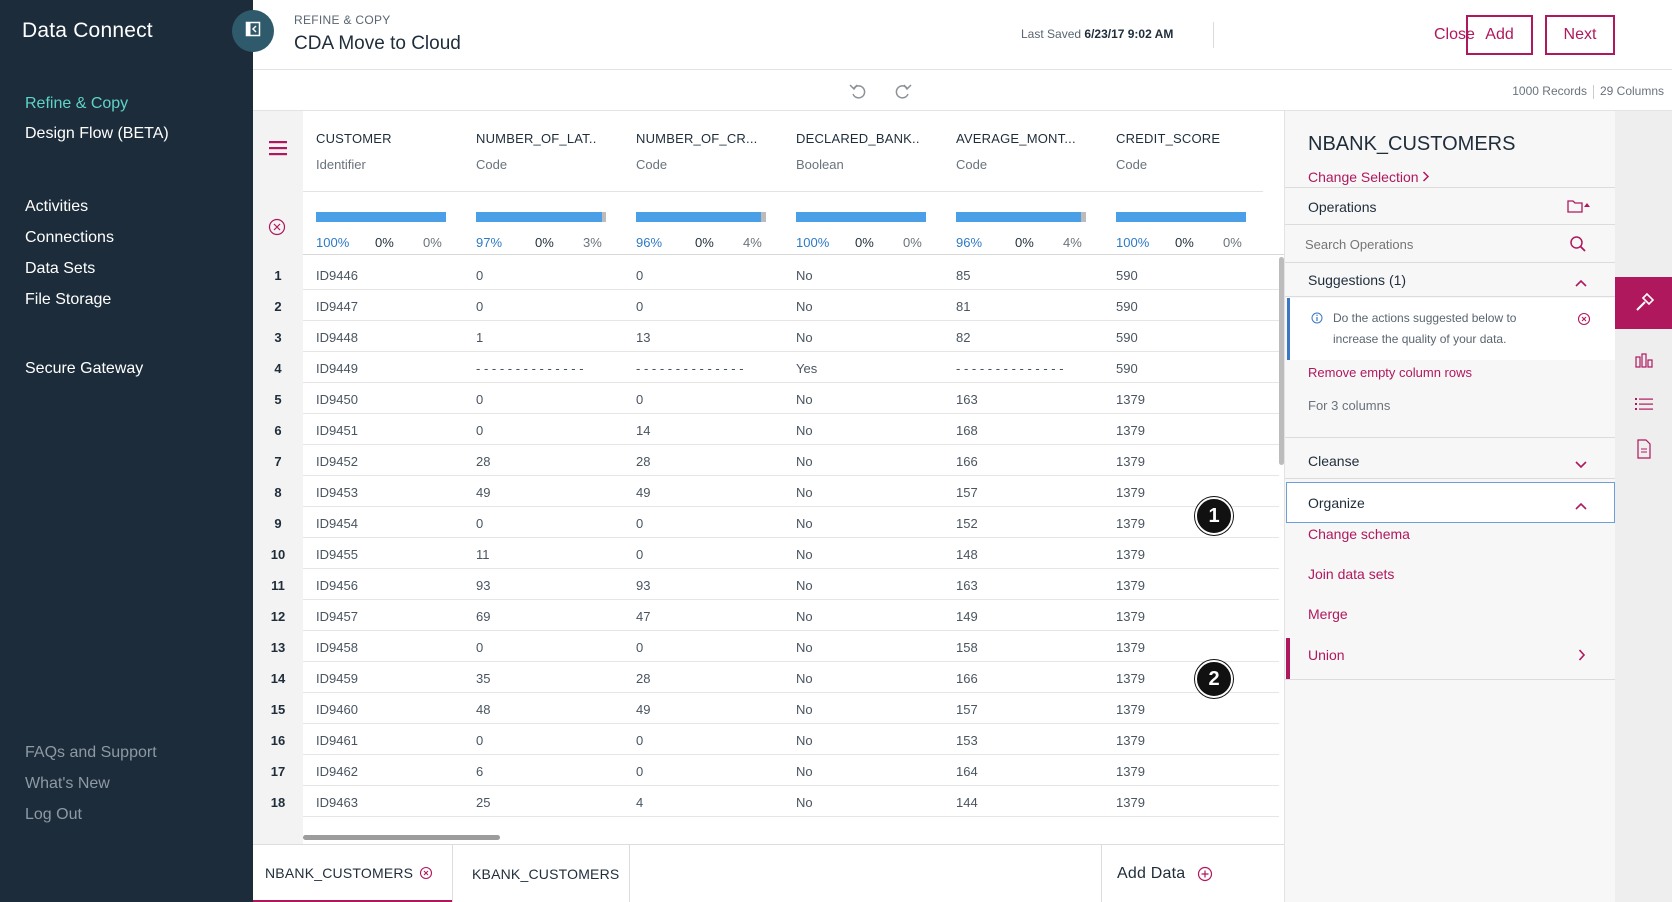 The image size is (1672, 902). What do you see at coordinates (1644, 449) in the screenshot?
I see `document-icon` at bounding box center [1644, 449].